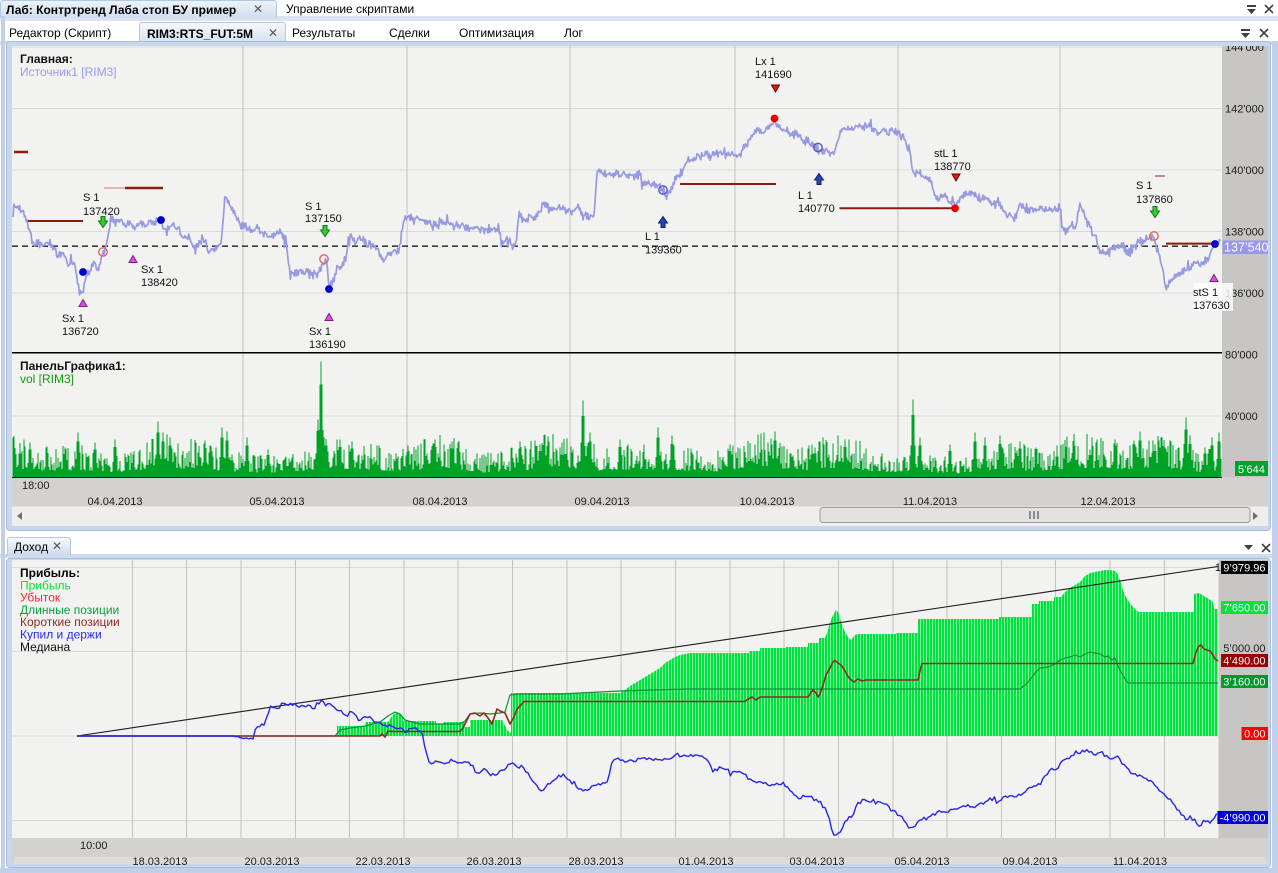  I want to click on svg-text: 137420, so click(101, 212).